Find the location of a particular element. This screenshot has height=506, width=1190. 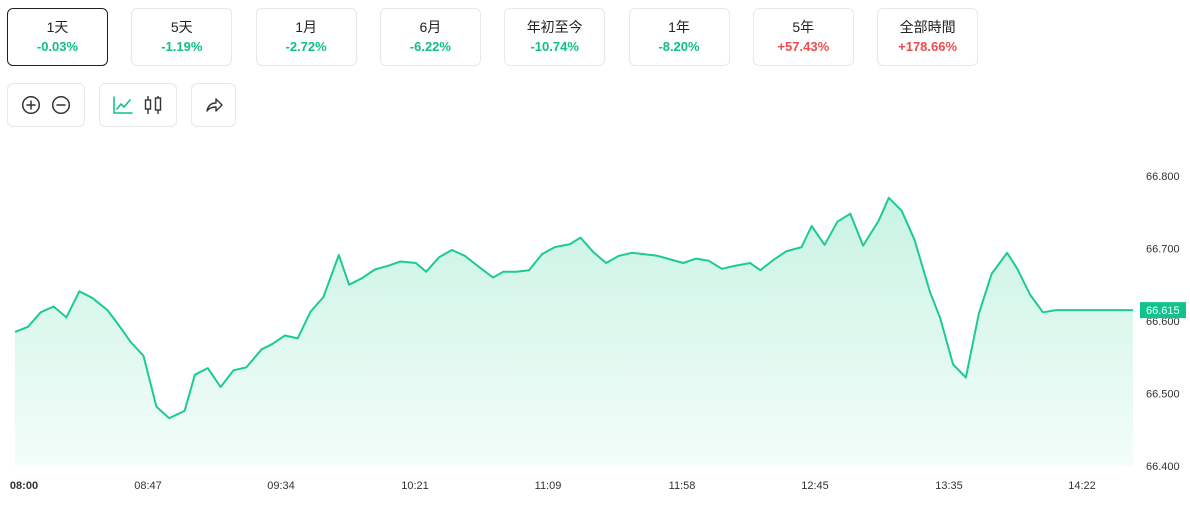

y-tick-label: 66.500 is located at coordinates (1163, 395).